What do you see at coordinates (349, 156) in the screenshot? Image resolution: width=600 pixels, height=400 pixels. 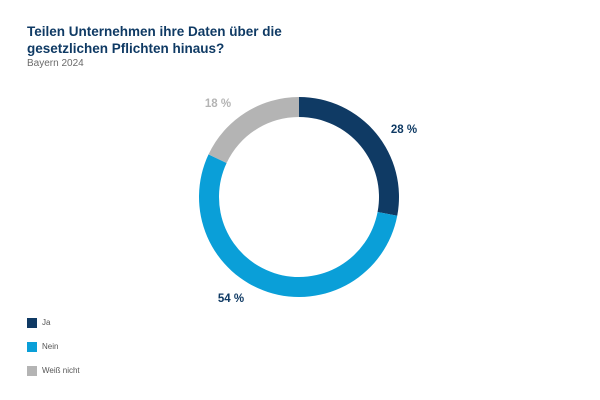 I see `donut-slice-ja` at bounding box center [349, 156].